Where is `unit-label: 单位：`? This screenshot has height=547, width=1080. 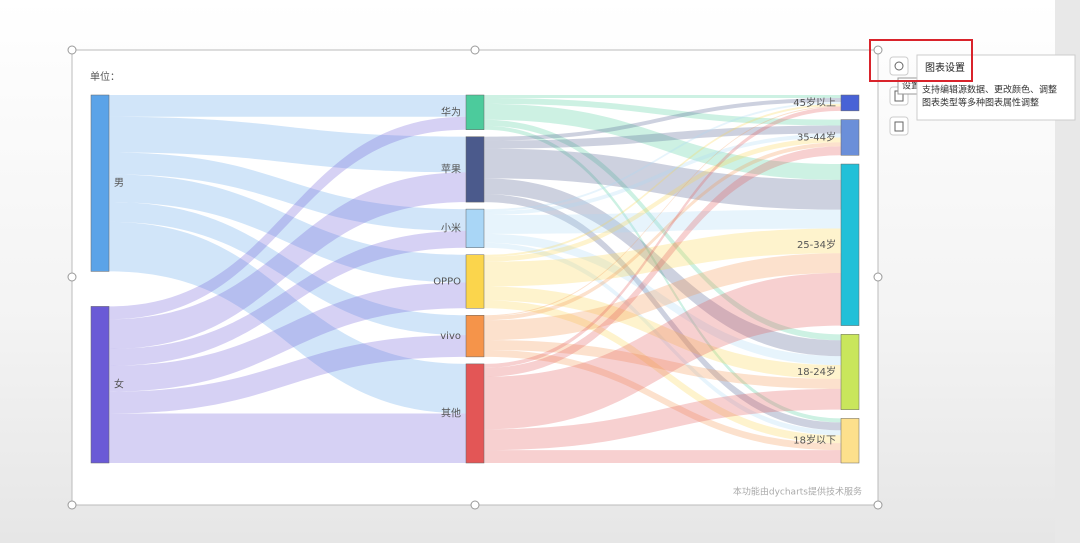
unit-label: 单位： is located at coordinates (105, 76).